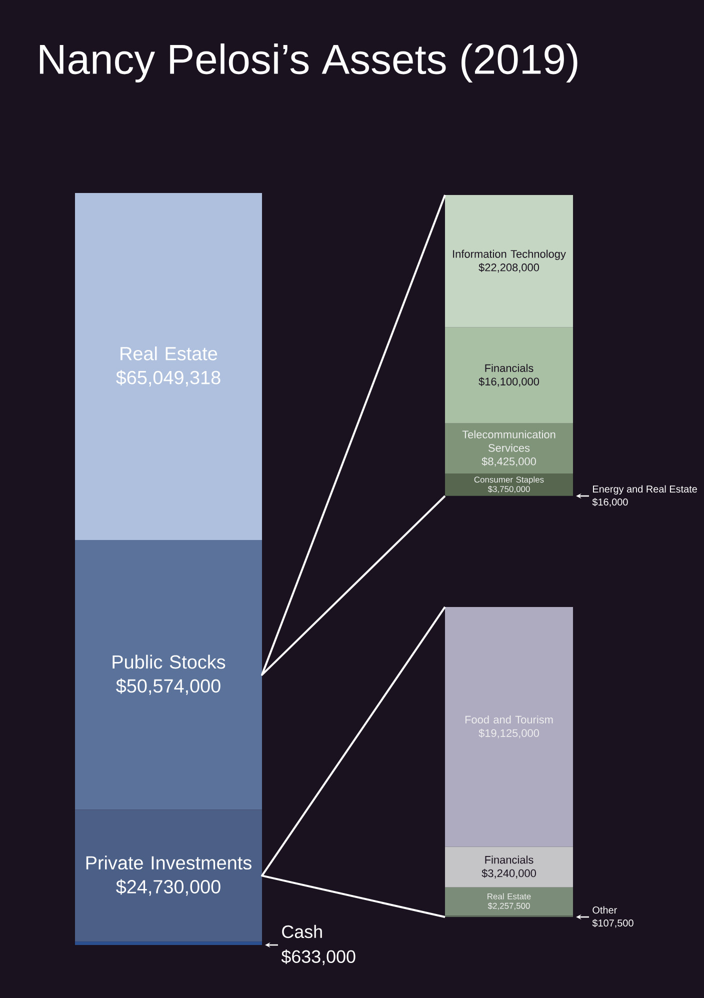 The image size is (704, 998). Describe the element at coordinates (610, 502) in the screenshot. I see `data-label: $16,000` at that location.